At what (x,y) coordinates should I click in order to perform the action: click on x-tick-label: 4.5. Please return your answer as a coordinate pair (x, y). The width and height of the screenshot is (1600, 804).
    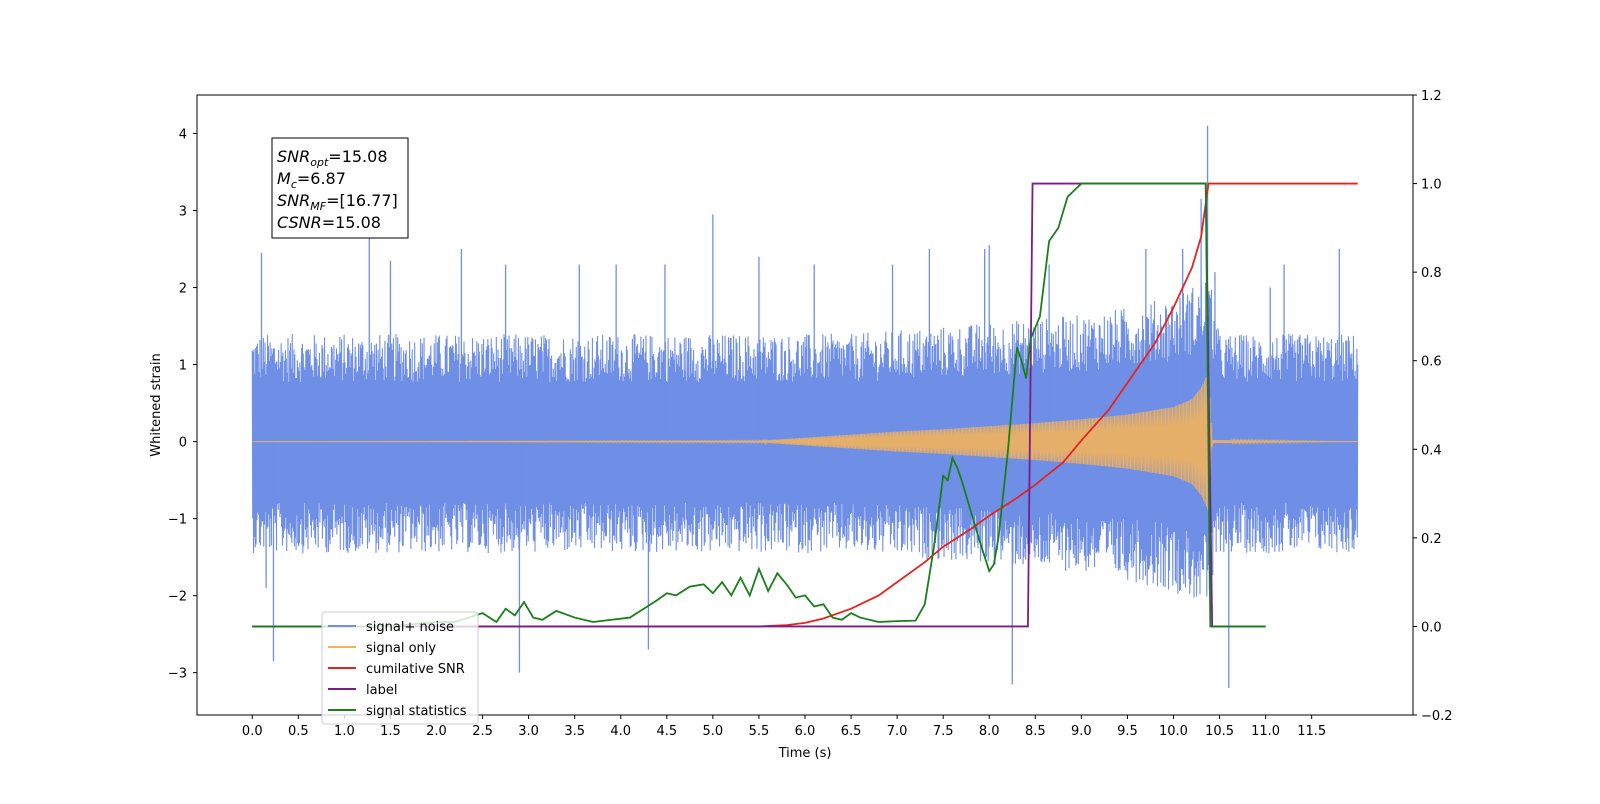
    Looking at the image, I should click on (666, 731).